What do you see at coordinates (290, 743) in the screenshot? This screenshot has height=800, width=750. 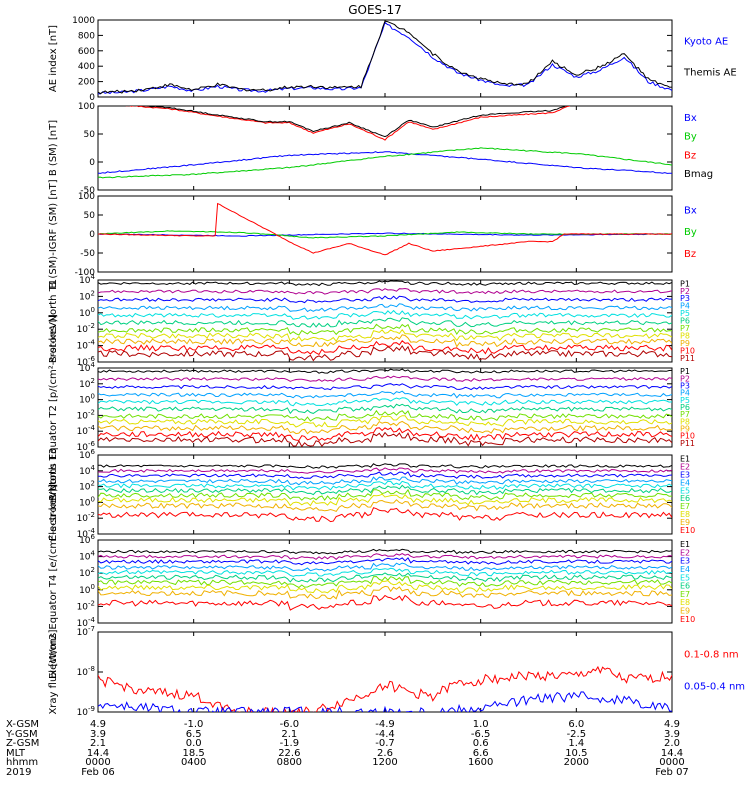 I see `xaxis-value: -1.9` at bounding box center [290, 743].